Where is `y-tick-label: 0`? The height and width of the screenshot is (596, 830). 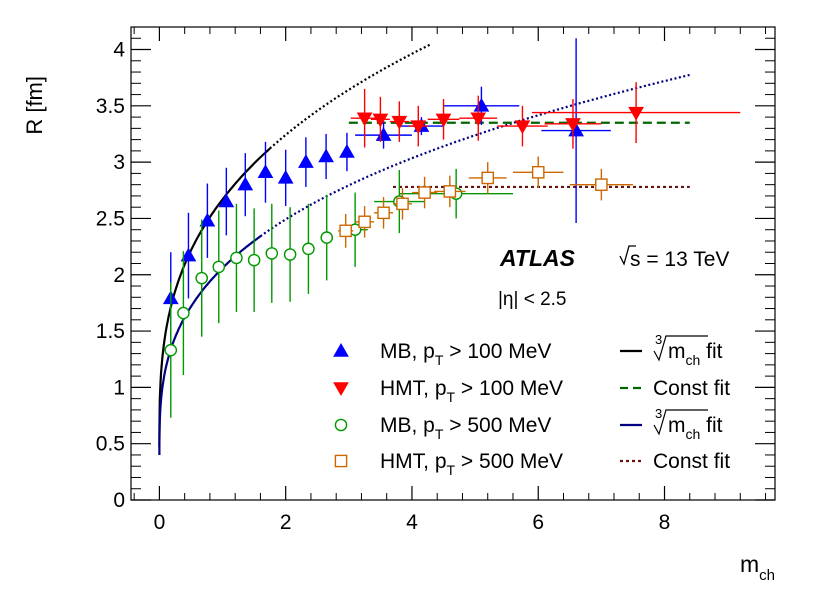
y-tick-label: 0 is located at coordinates (119, 500).